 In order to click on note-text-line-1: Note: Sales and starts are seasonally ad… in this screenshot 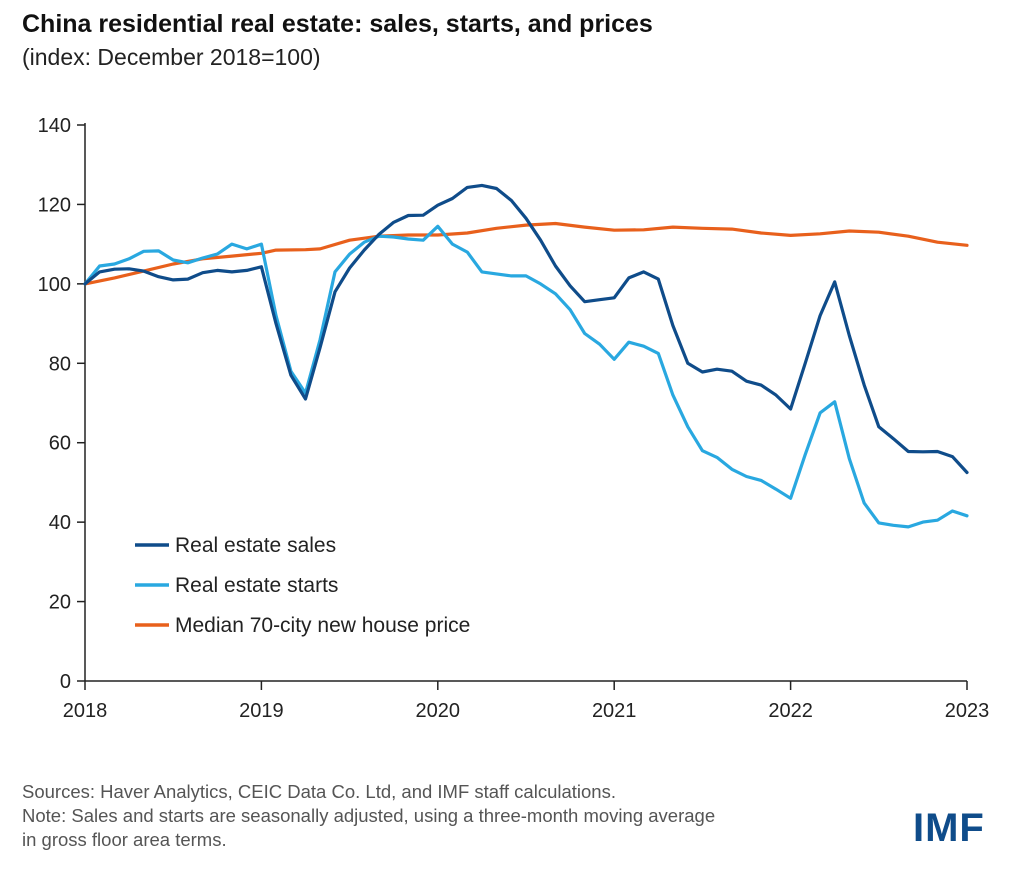, I will do `click(369, 815)`.